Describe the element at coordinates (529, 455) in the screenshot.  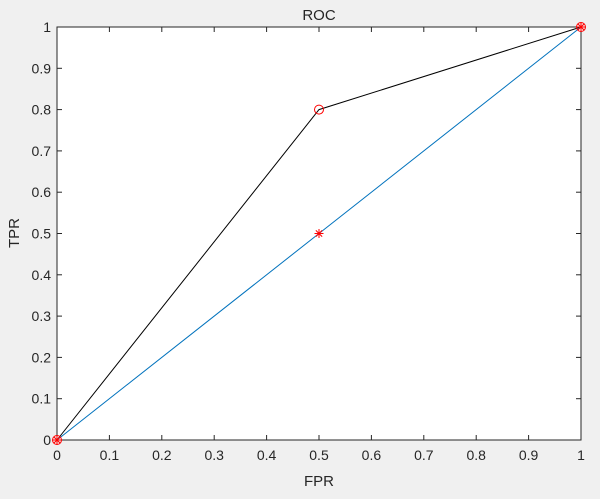
I see `x-tick-label: 0.9` at that location.